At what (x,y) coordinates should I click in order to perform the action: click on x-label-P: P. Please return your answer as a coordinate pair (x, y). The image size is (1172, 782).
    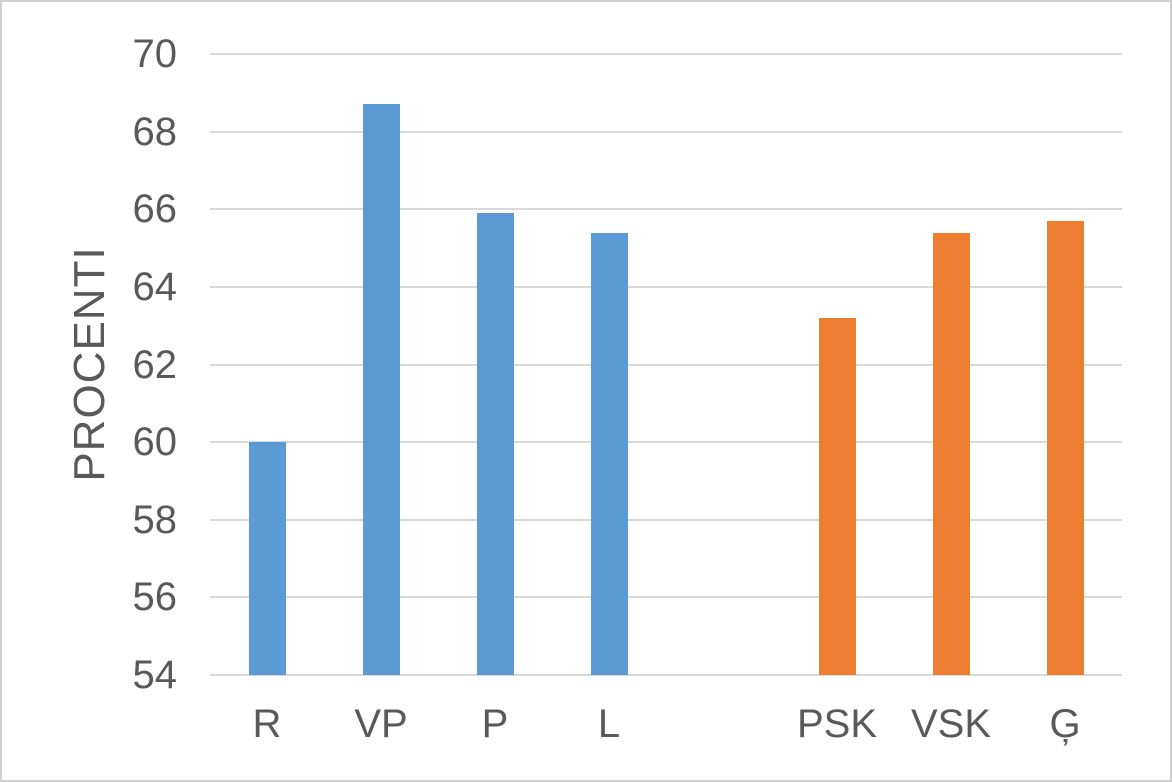
    Looking at the image, I should click on (495, 724).